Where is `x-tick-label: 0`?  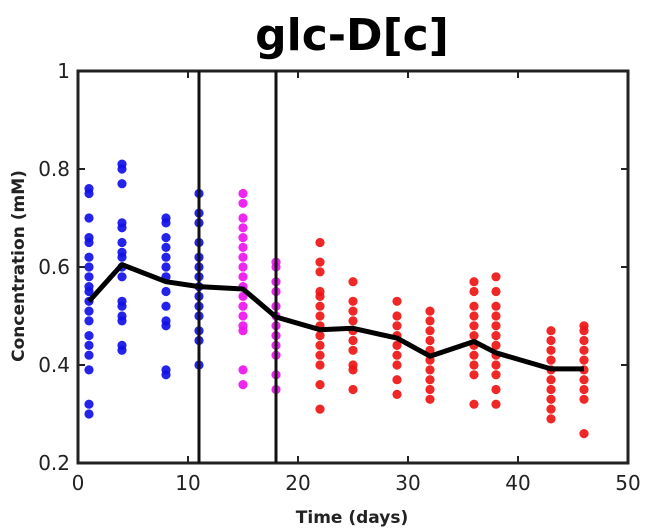 x-tick-label: 0 is located at coordinates (78, 483).